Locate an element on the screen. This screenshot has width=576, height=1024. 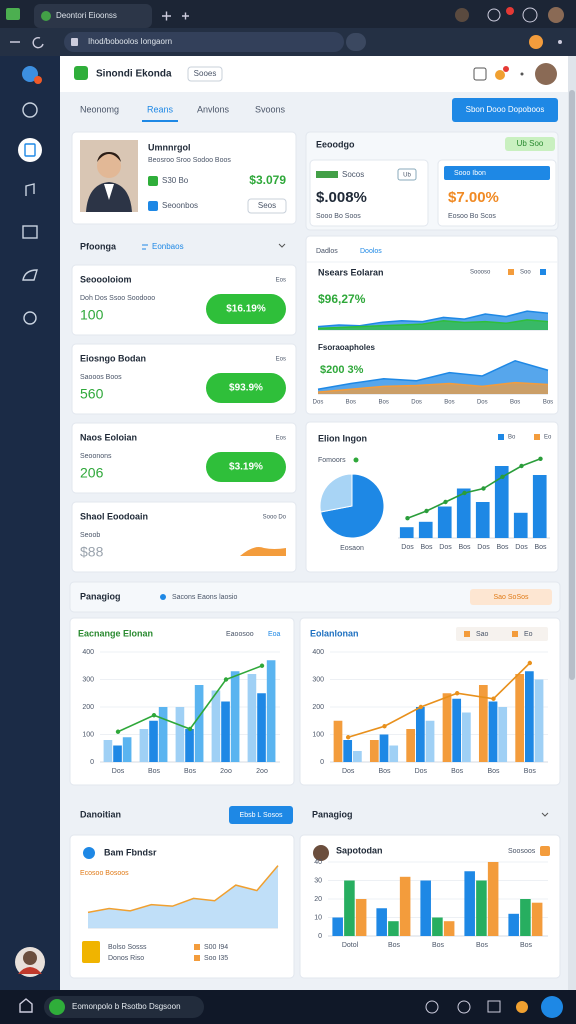
chart-title: Eacnange Elonan is located at coordinates (115, 633).